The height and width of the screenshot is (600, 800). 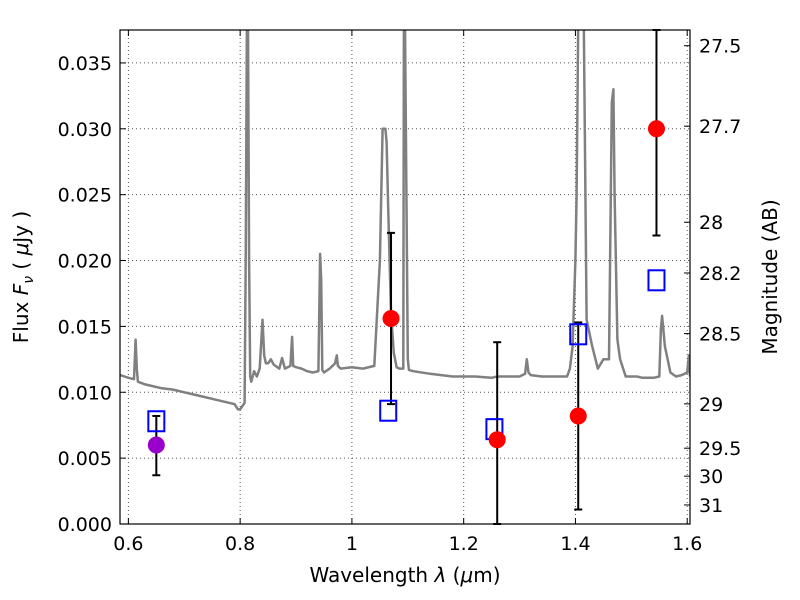 I want to click on y-tick-label: 0.025, so click(x=85, y=196).